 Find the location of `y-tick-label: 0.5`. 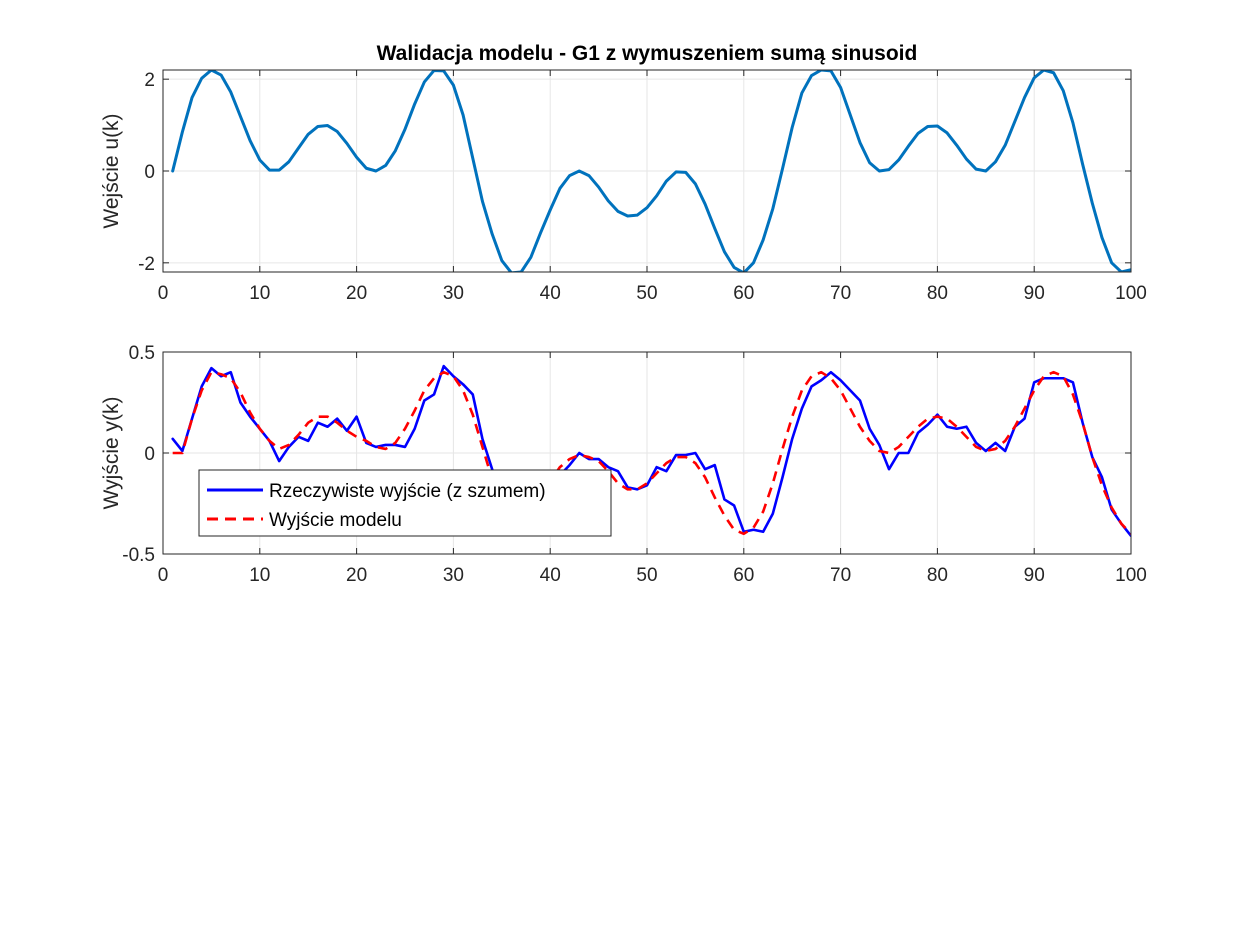

y-tick-label: 0.5 is located at coordinates (142, 353).